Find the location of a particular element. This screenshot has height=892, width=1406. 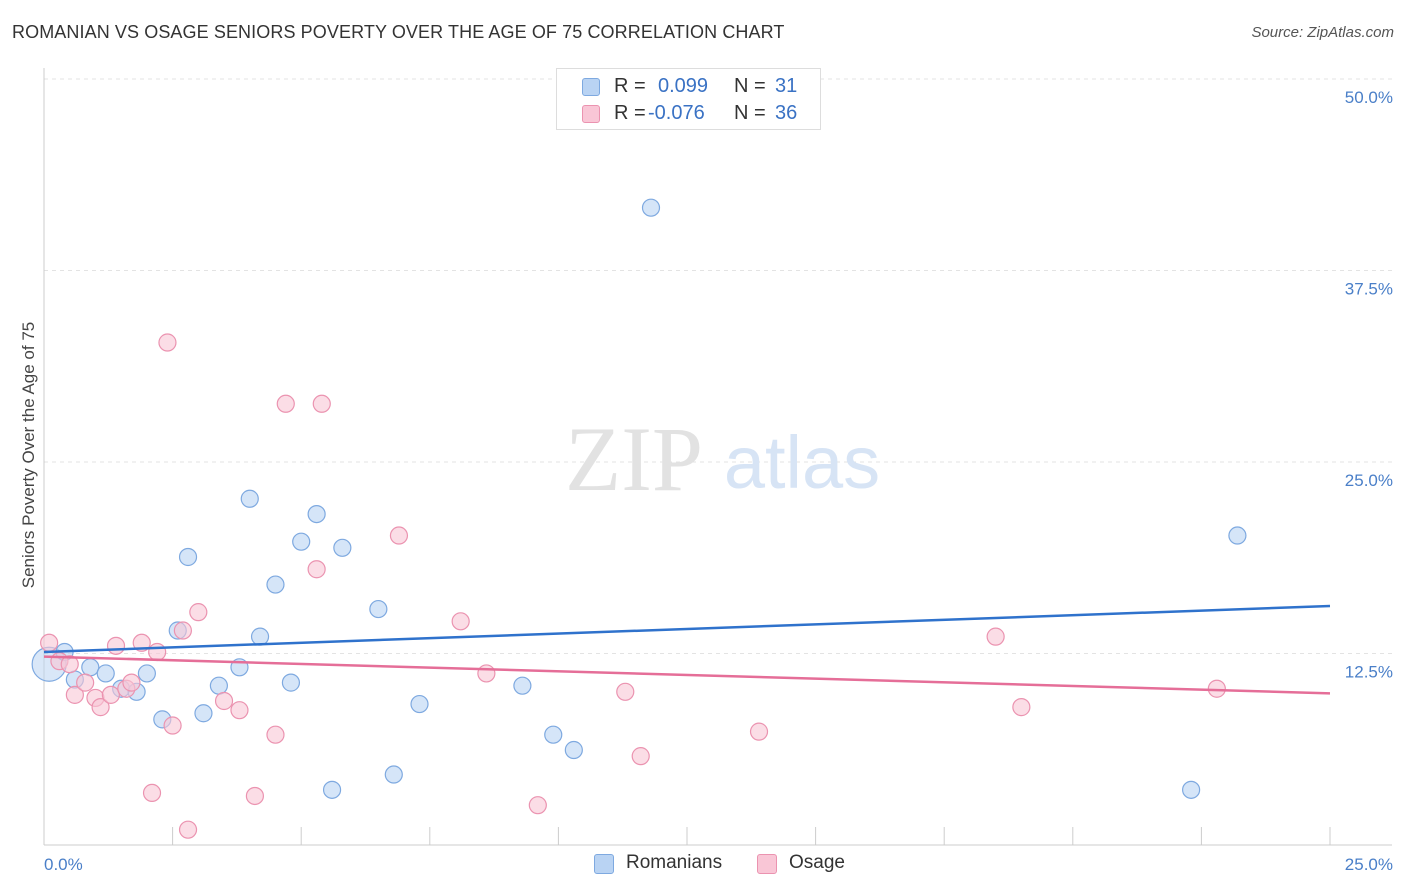

x-tick-label-max: 25.0% is located at coordinates (1369, 864).